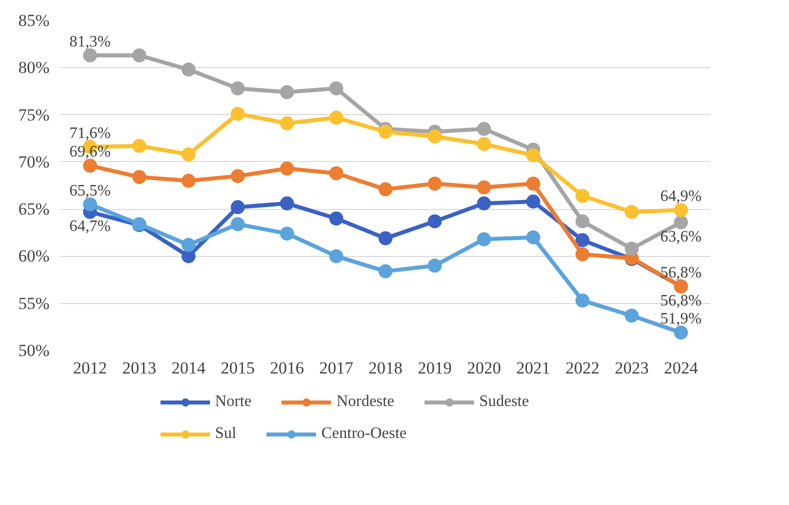  I want to click on legend-label: Norte, so click(233, 402).